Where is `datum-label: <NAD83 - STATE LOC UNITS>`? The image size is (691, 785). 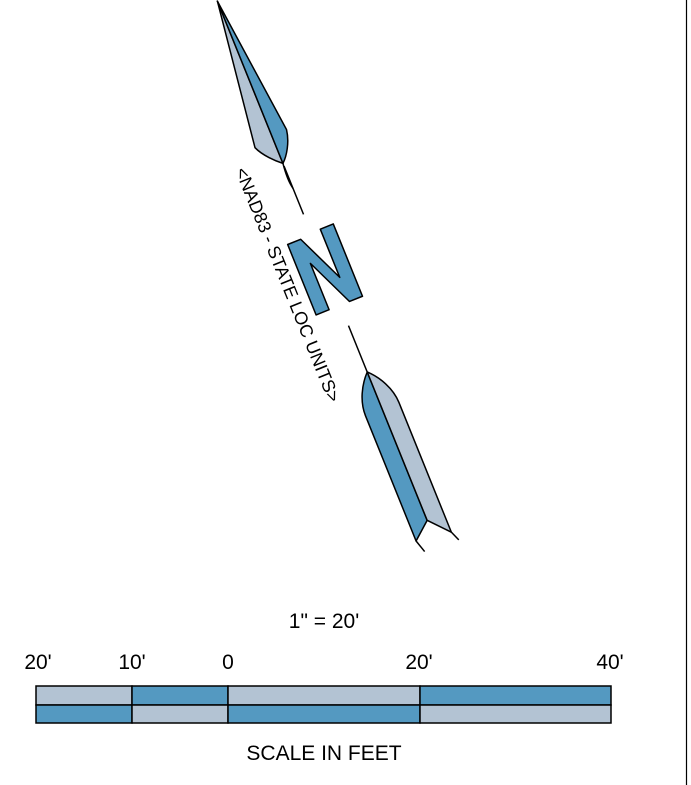
datum-label: <NAD83 - STATE LOC UNITS> is located at coordinates (287, 284).